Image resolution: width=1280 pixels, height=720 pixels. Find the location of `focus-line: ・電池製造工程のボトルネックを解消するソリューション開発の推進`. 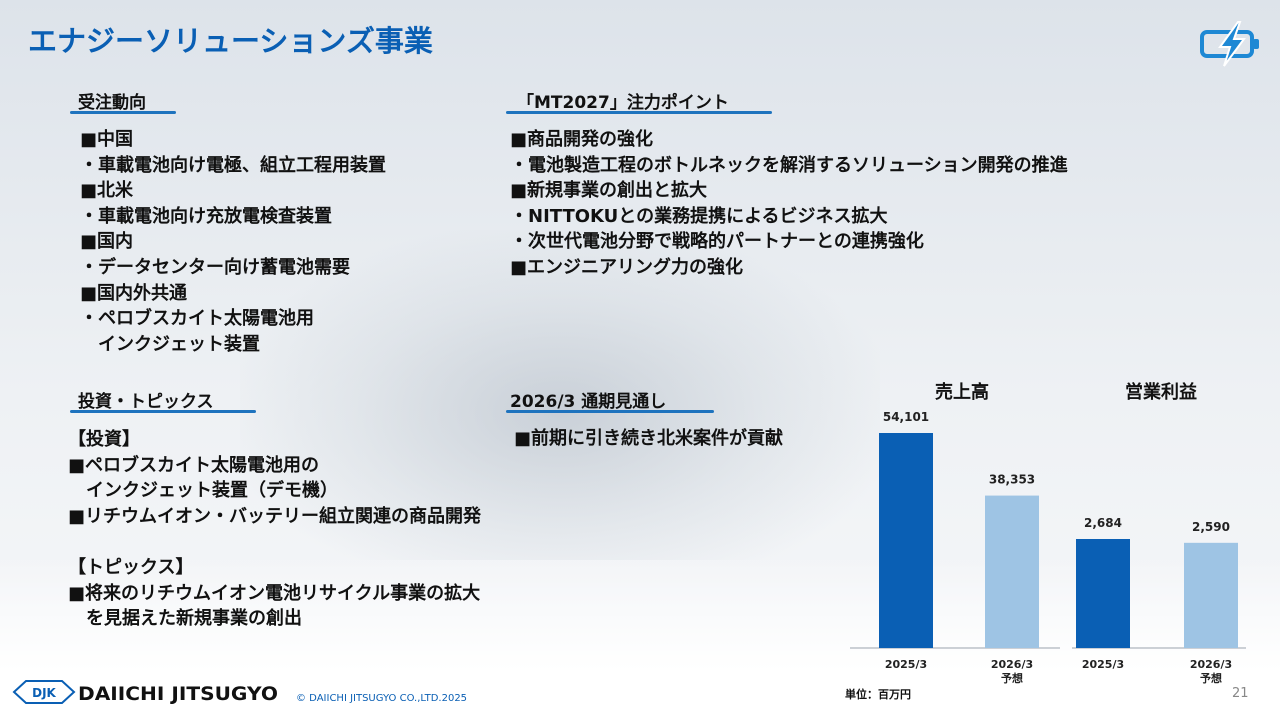

focus-line: ・電池製造工程のボトルネックを解消するソリューション開発の推進 is located at coordinates (789, 165).